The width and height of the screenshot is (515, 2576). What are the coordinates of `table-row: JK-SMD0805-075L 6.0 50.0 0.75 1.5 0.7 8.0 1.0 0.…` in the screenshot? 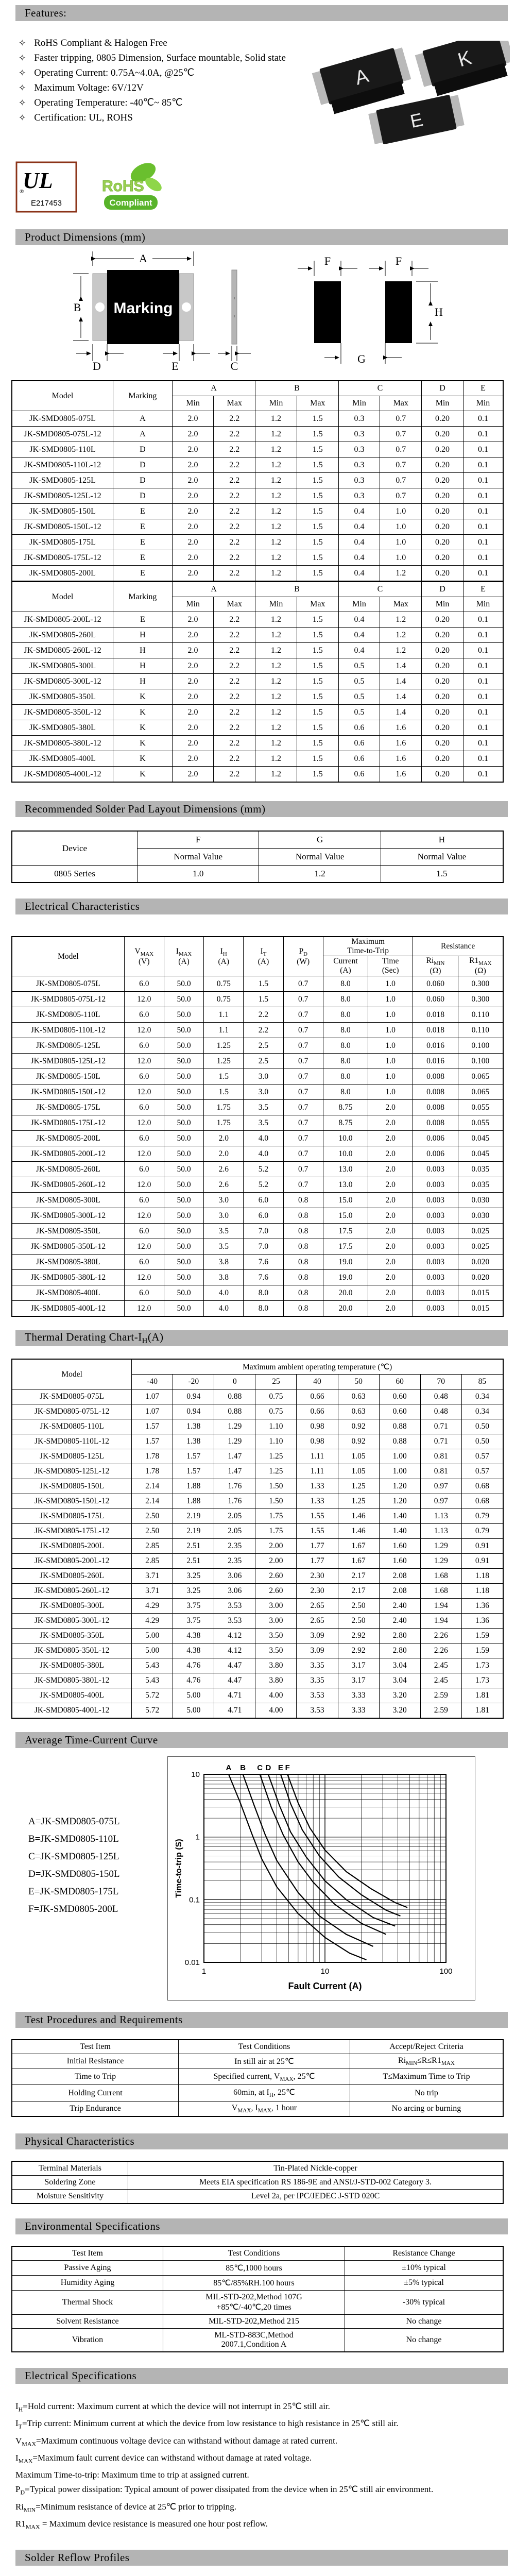 It's located at (257, 984).